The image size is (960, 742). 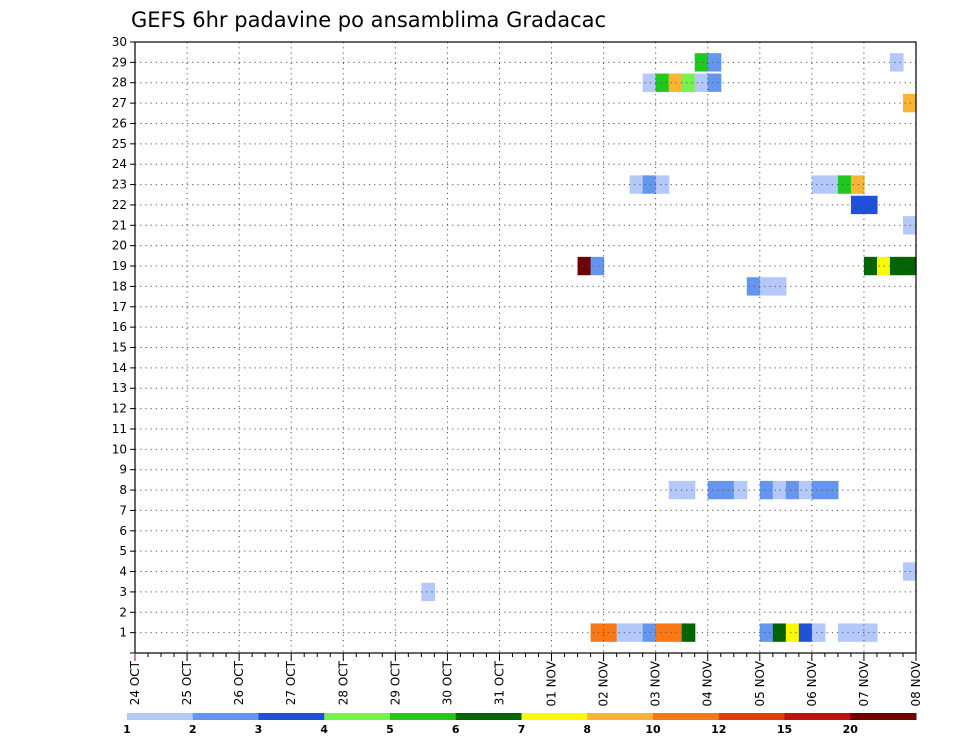 What do you see at coordinates (324, 729) in the screenshot?
I see `legend-label: 4` at bounding box center [324, 729].